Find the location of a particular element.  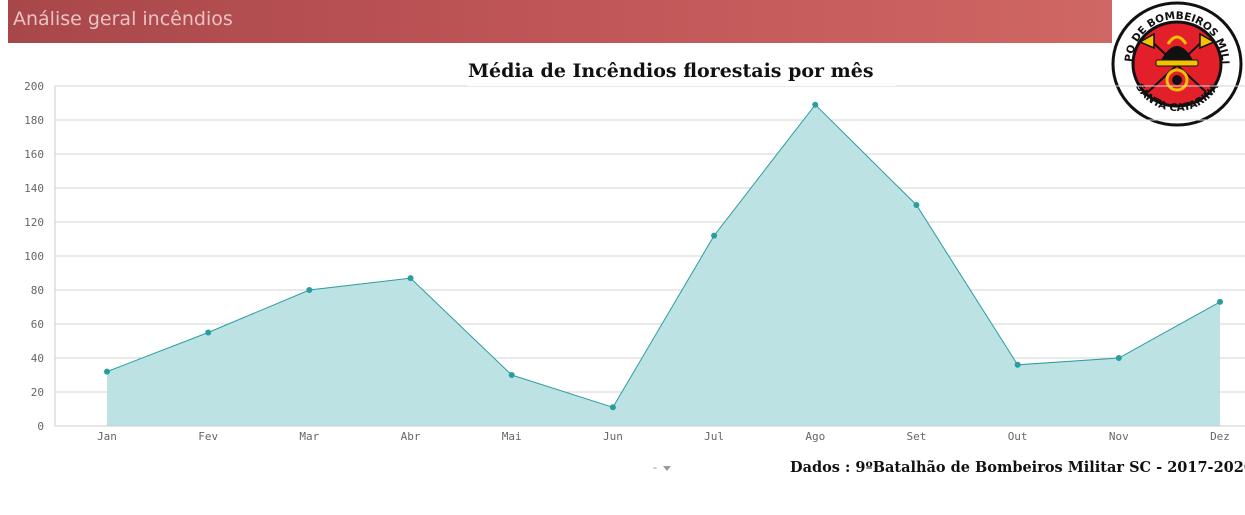

x-tick-label: Jan is located at coordinates (107, 436).